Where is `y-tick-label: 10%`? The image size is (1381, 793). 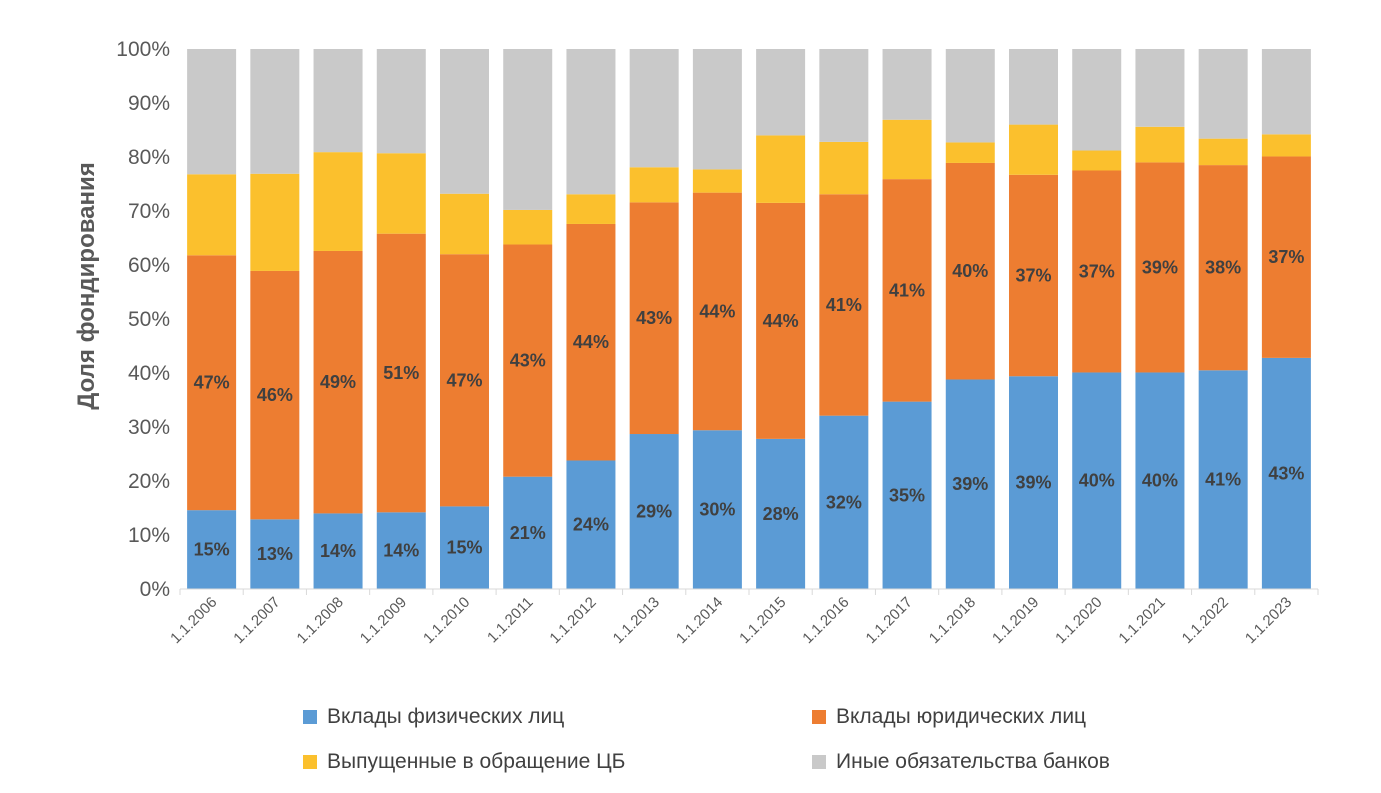 y-tick-label: 10% is located at coordinates (149, 535).